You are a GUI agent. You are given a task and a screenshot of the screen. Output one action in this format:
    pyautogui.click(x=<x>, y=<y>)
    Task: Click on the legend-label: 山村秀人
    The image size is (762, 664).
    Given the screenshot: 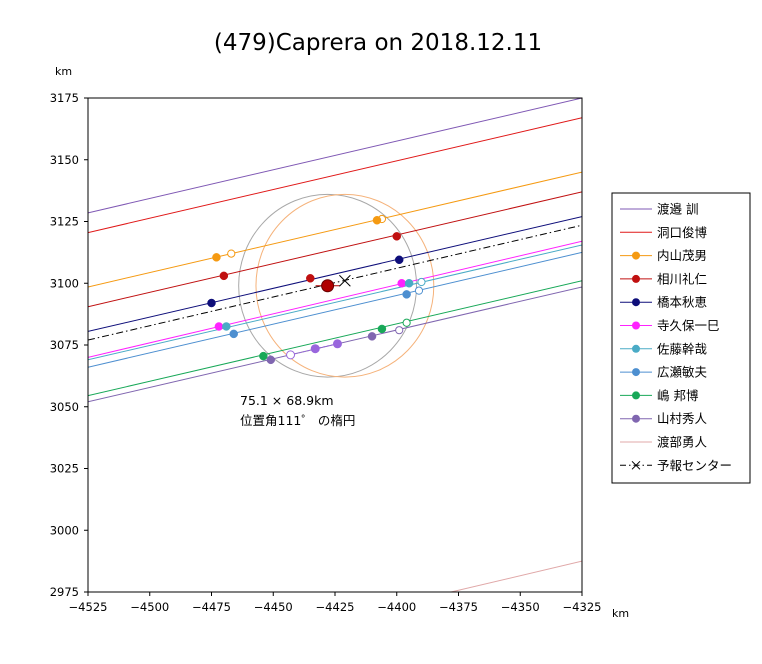 What is the action you would take?
    pyautogui.click(x=682, y=418)
    